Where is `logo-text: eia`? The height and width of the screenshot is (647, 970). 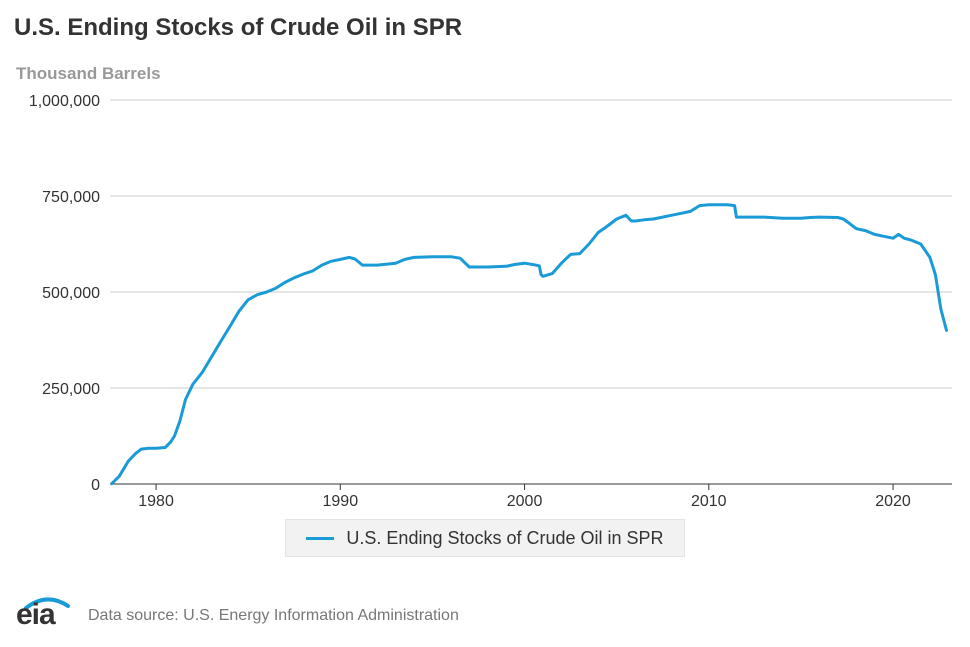
logo-text: eia is located at coordinates (36, 614).